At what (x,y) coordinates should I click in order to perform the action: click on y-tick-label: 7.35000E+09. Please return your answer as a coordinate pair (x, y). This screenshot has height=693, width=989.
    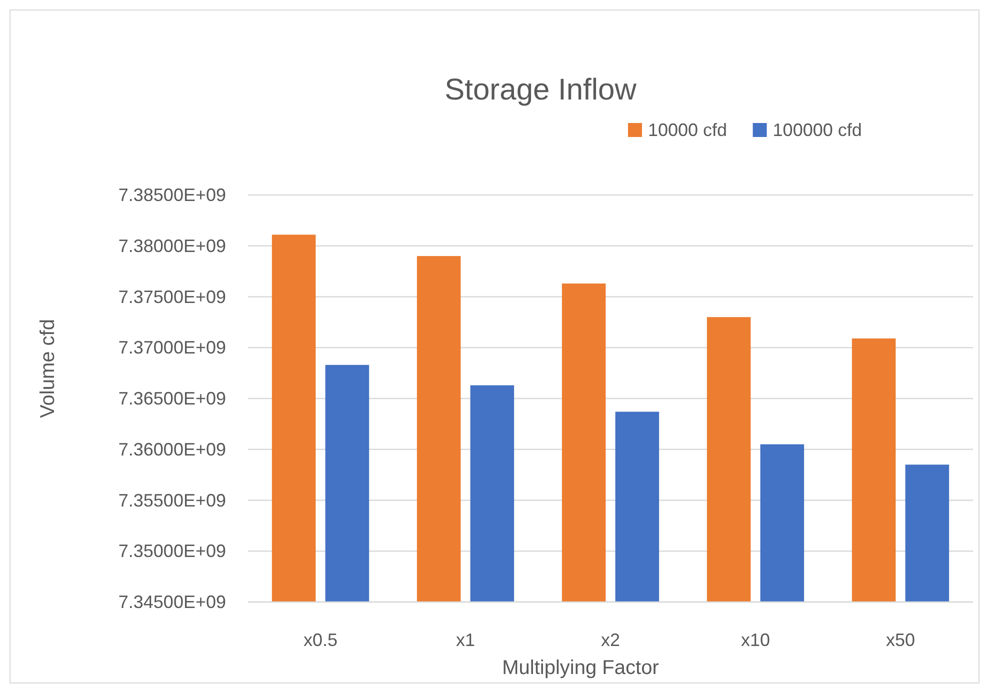
    Looking at the image, I should click on (172, 551).